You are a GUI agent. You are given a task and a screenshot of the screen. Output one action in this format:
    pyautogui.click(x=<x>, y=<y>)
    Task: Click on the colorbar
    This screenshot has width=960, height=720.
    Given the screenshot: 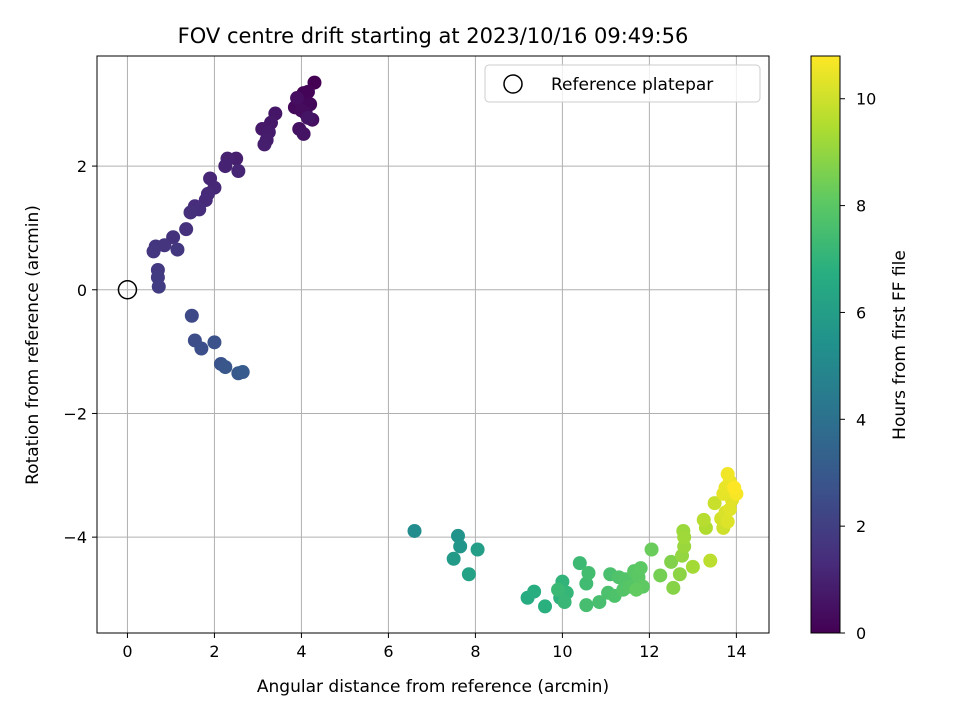 What is the action you would take?
    pyautogui.click(x=825, y=344)
    